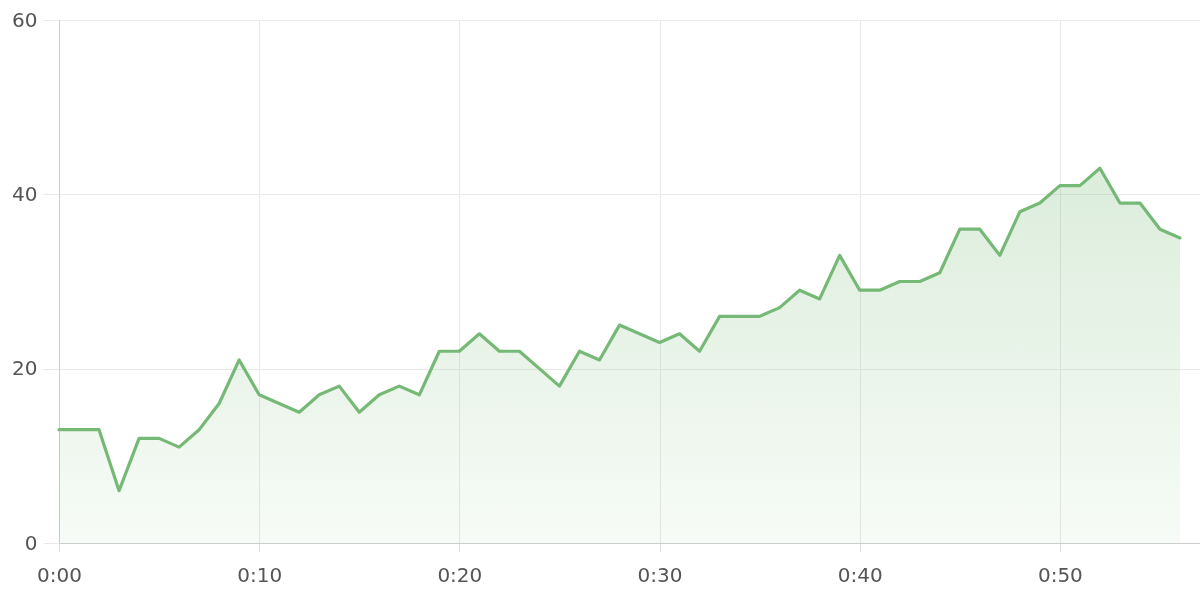 The height and width of the screenshot is (600, 1200). Describe the element at coordinates (460, 574) in the screenshot. I see `x-tick-label: 0:20` at that location.